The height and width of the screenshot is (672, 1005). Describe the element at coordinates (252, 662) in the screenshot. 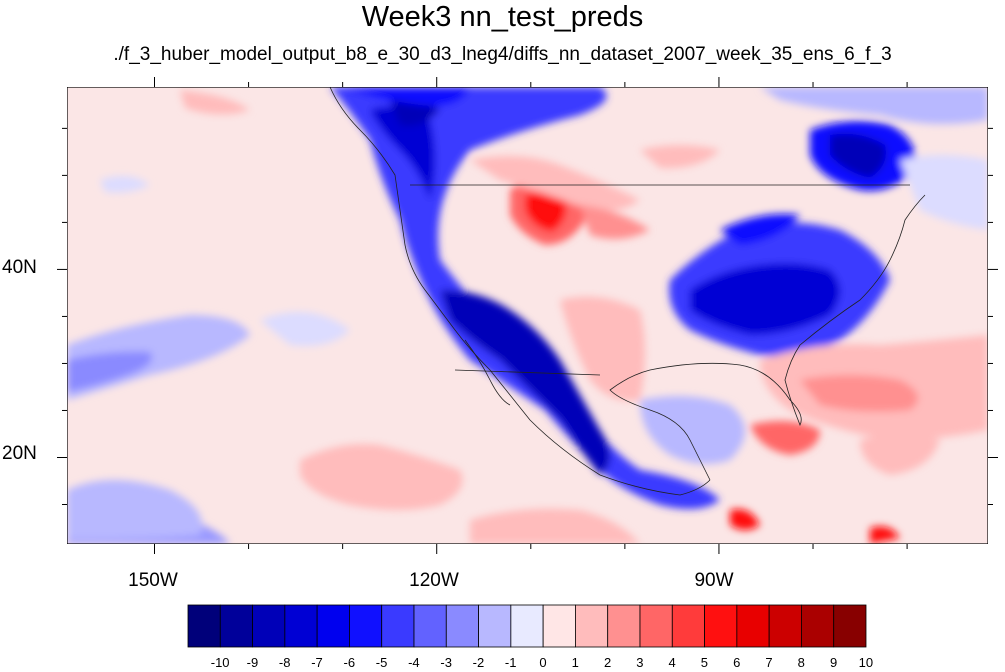

I see `colorbar-tick-label: -9` at that location.